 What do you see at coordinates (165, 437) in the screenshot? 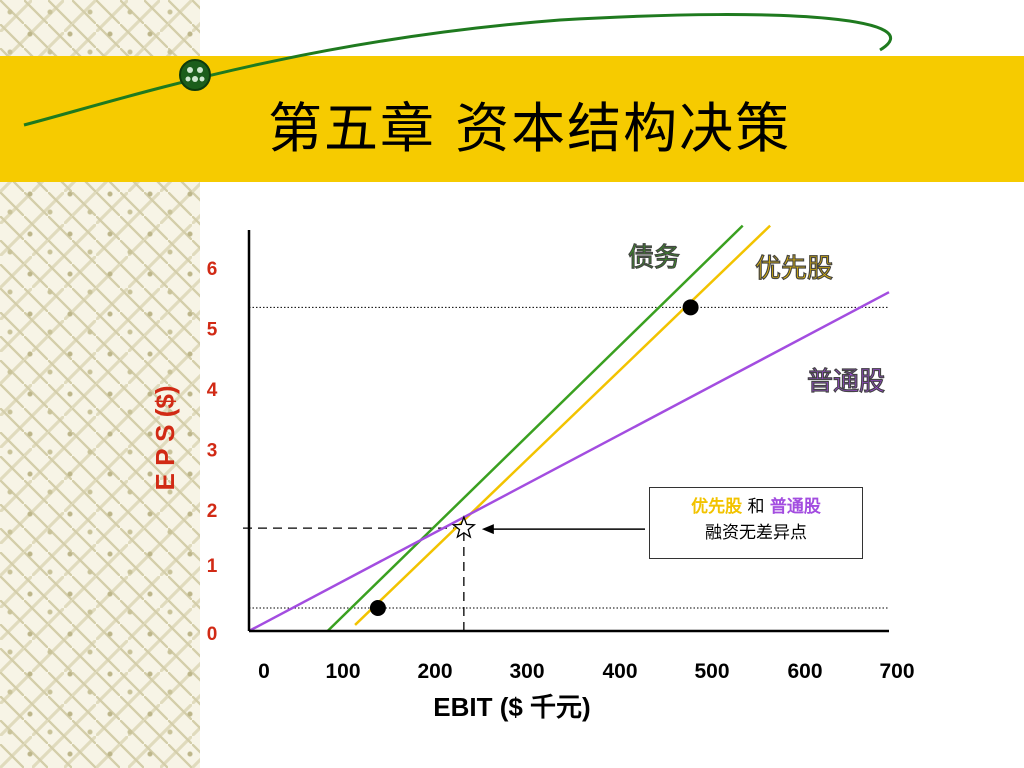
I see `y-axis-title: E P S ($)` at bounding box center [165, 437].